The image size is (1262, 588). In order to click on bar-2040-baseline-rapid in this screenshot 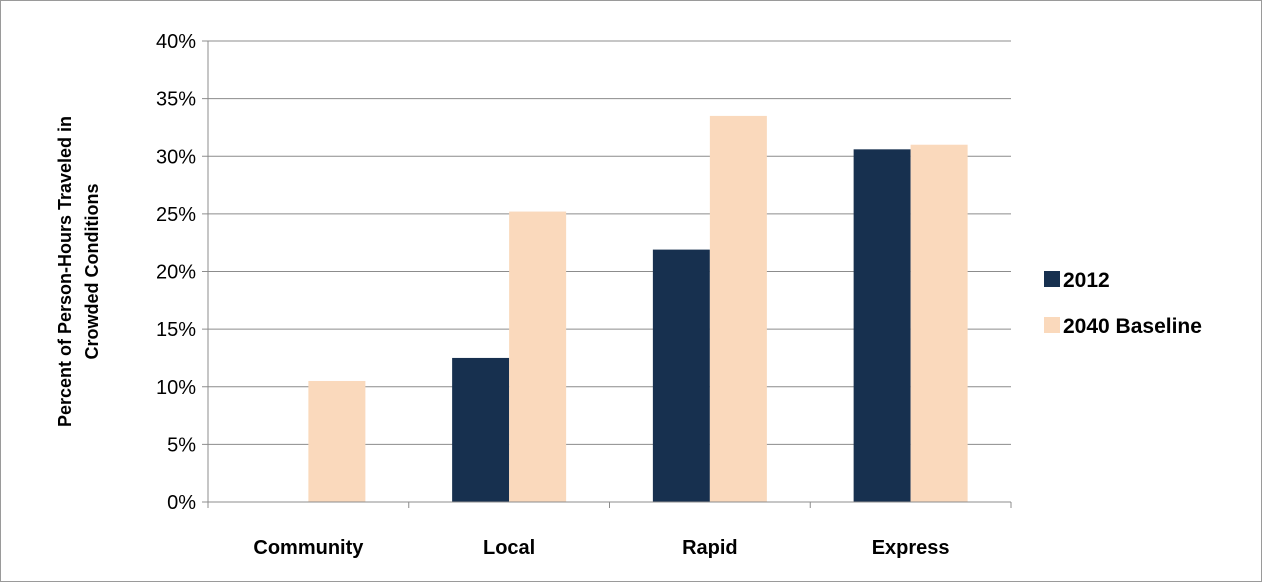, I will do `click(738, 308)`.